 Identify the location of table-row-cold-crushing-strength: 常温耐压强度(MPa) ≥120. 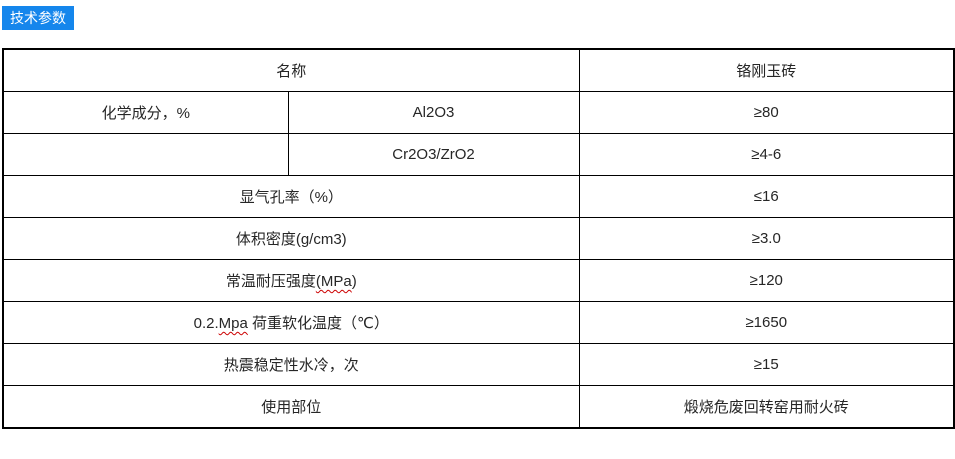
(478, 280).